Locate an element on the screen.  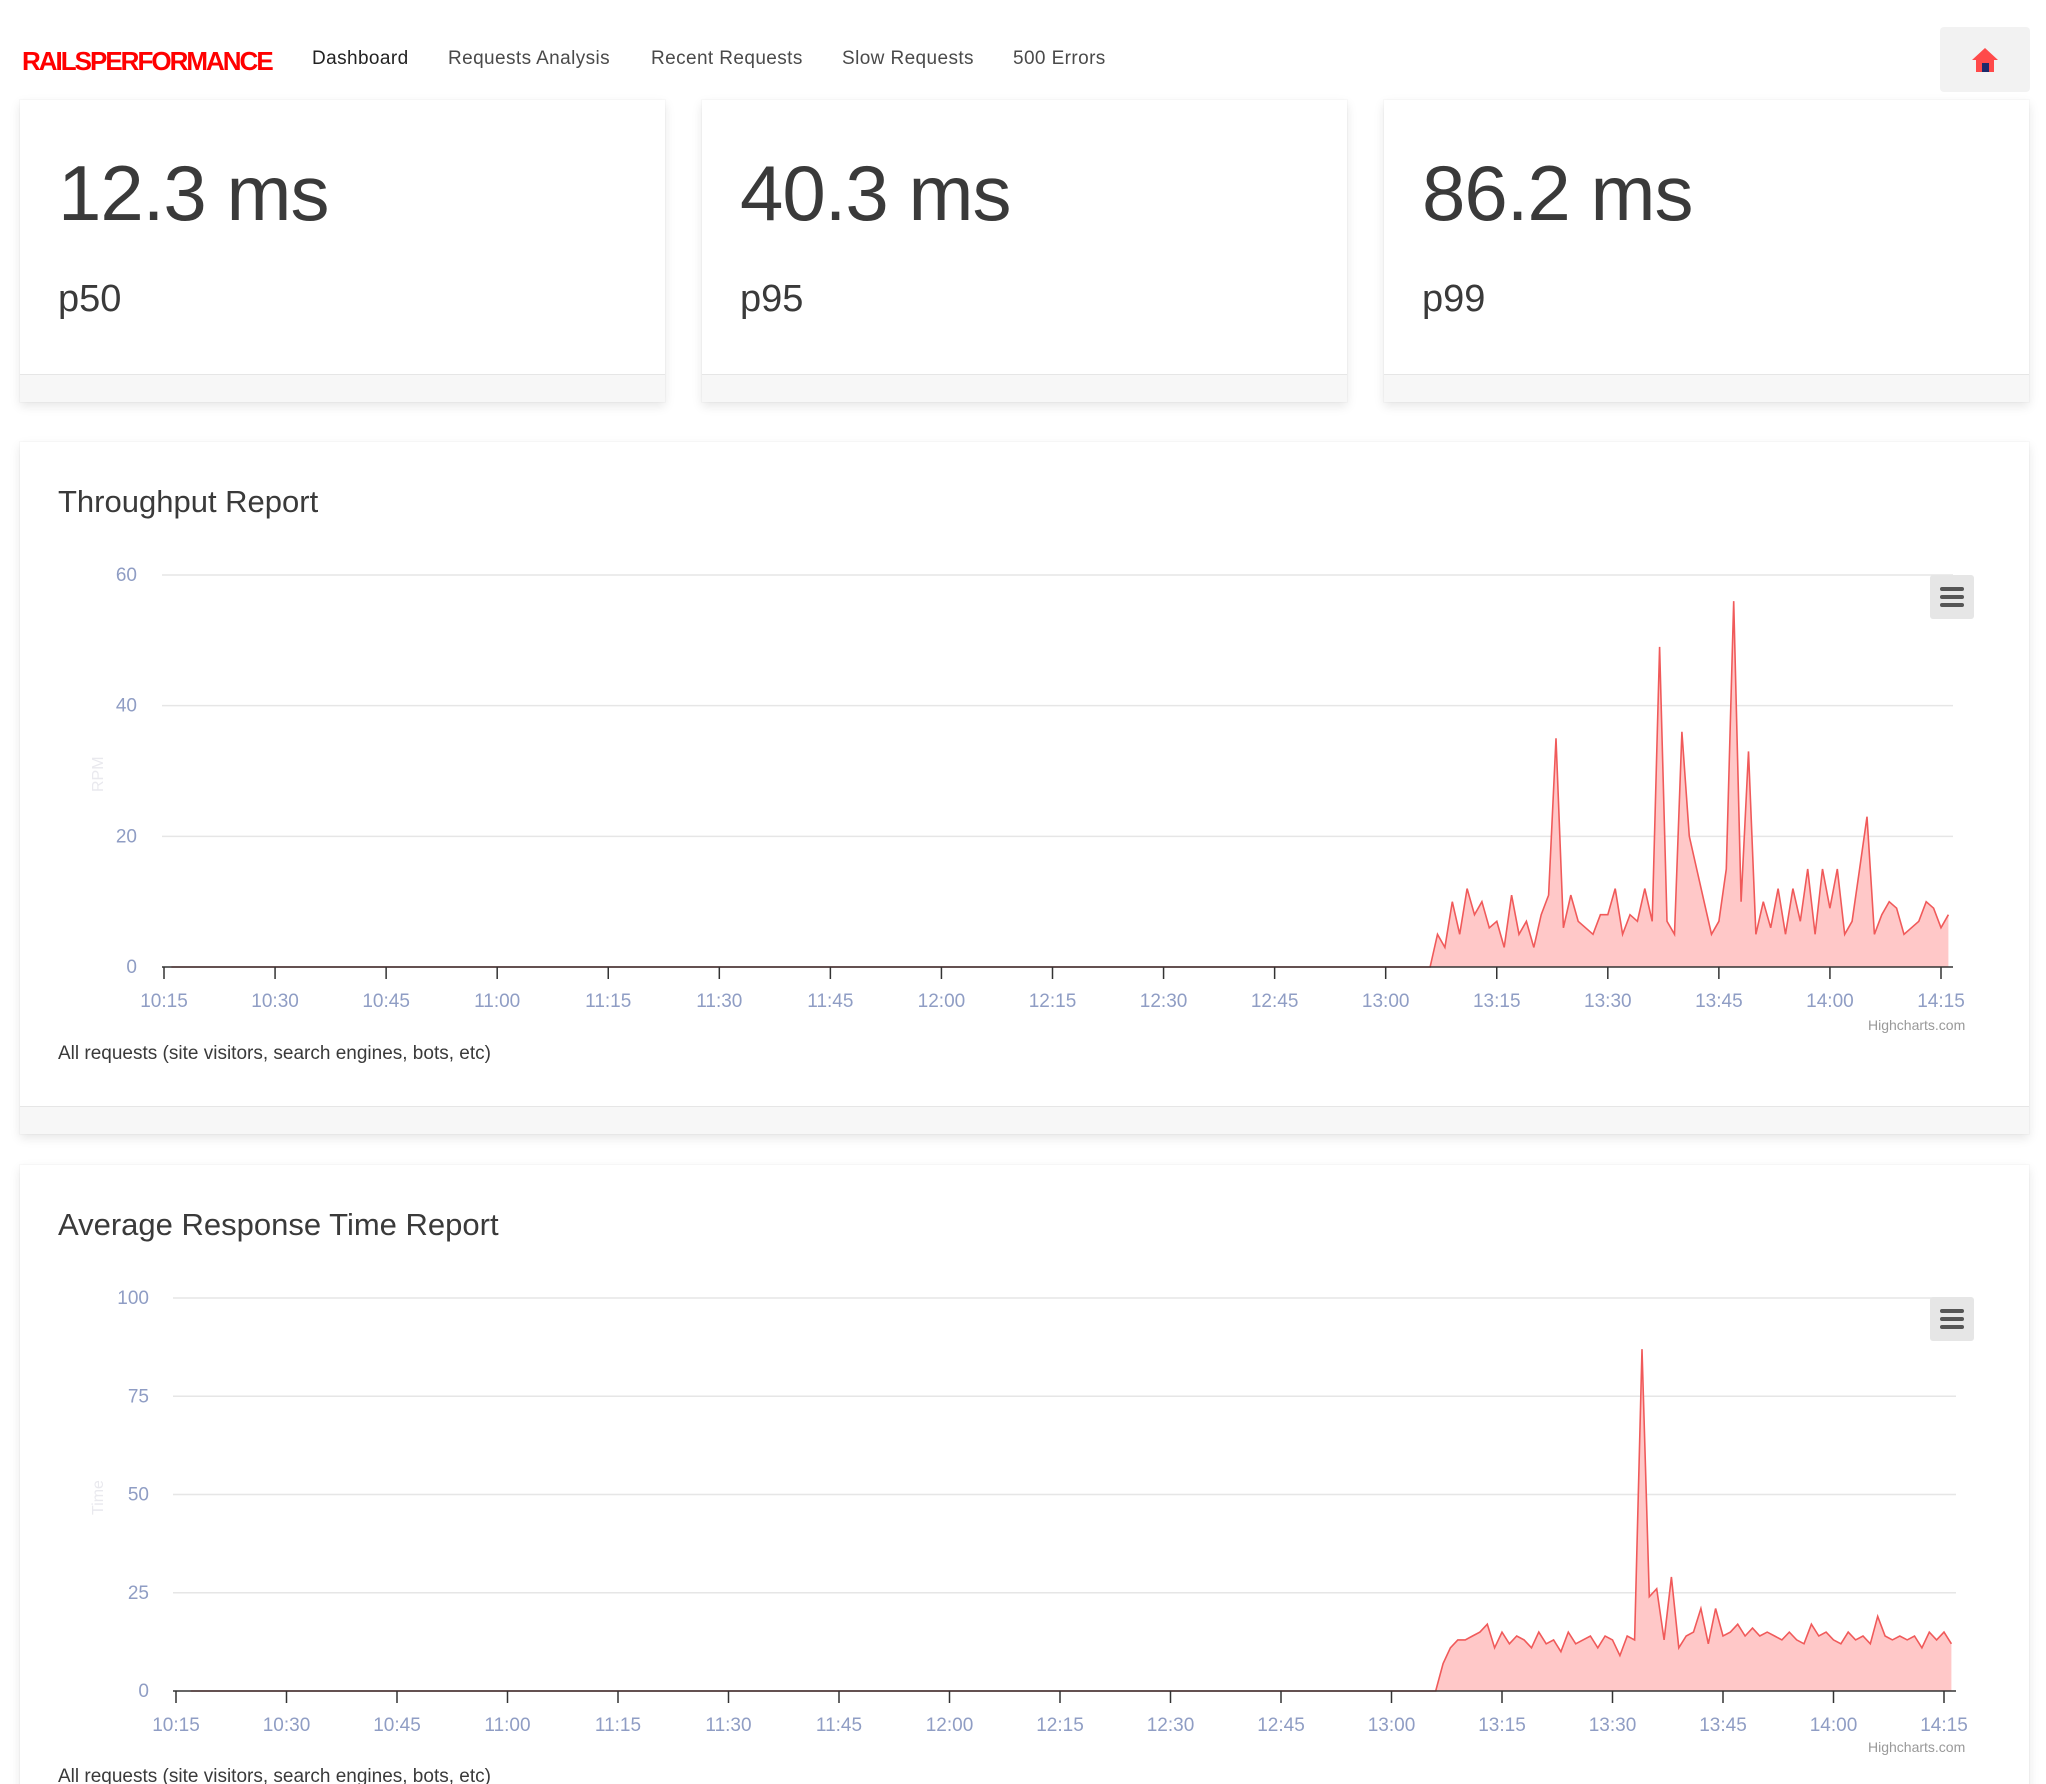
y-tick-label: 20 is located at coordinates (126, 836).